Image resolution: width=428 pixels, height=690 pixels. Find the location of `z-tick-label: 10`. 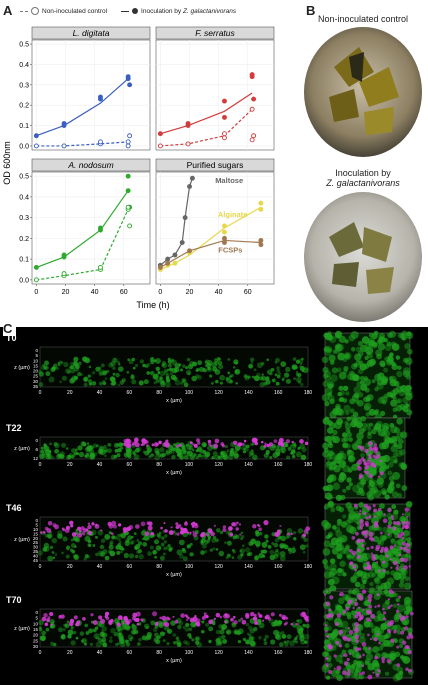

z-tick-label: 10 is located at coordinates (36, 623).